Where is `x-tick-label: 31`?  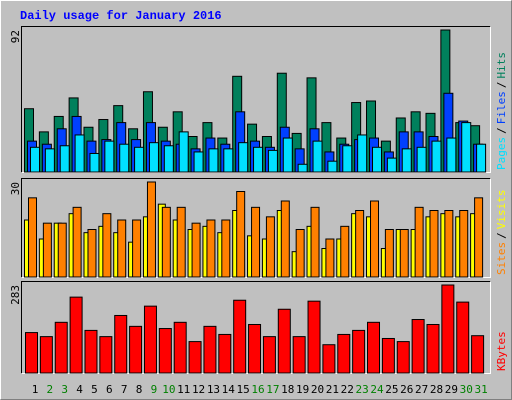 x-tick-label: 31 is located at coordinates (480, 389).